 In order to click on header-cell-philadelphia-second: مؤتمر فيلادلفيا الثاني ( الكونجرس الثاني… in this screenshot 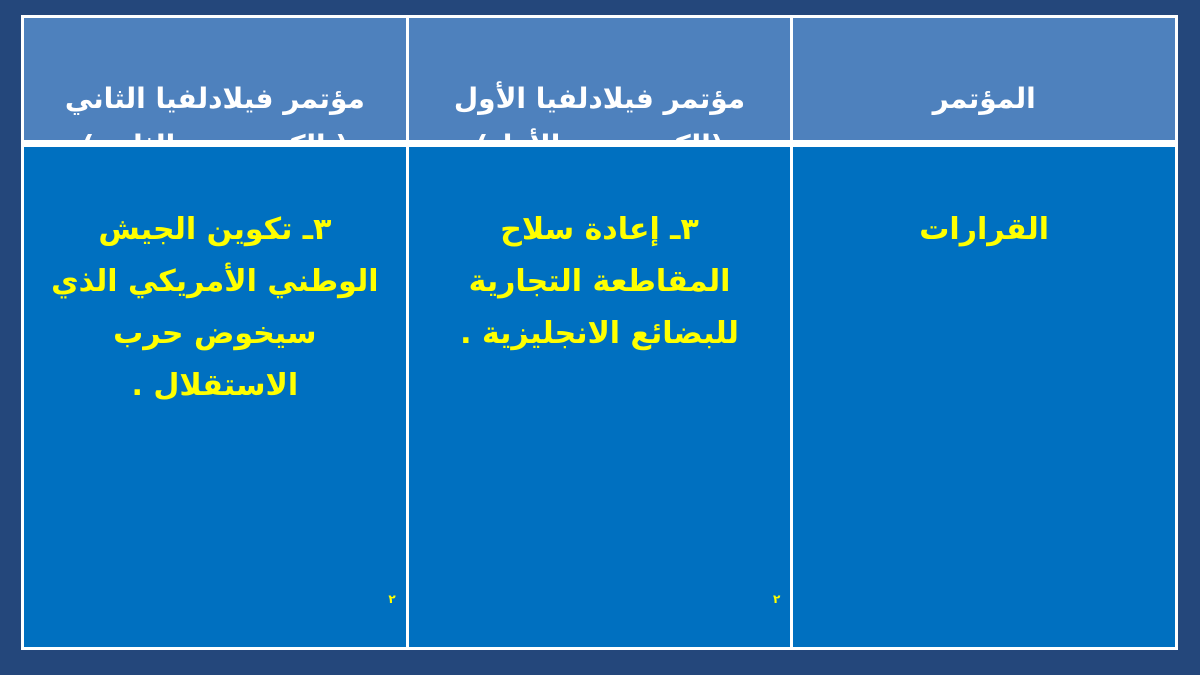, I will do `click(215, 79)`.